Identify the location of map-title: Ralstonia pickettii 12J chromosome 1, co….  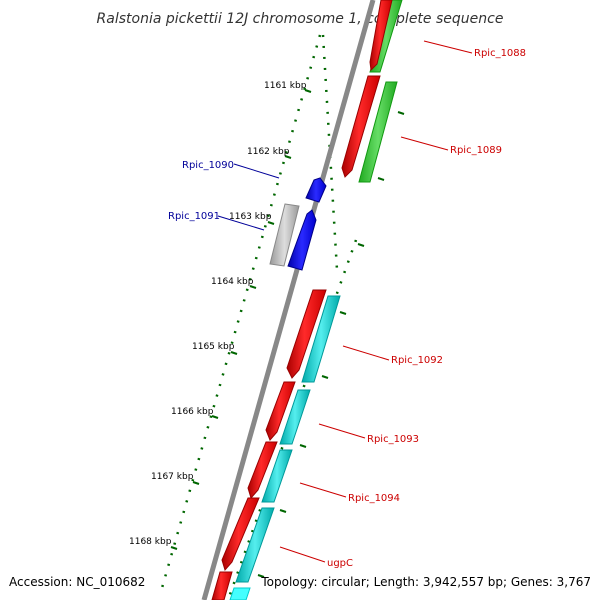
(300, 19).